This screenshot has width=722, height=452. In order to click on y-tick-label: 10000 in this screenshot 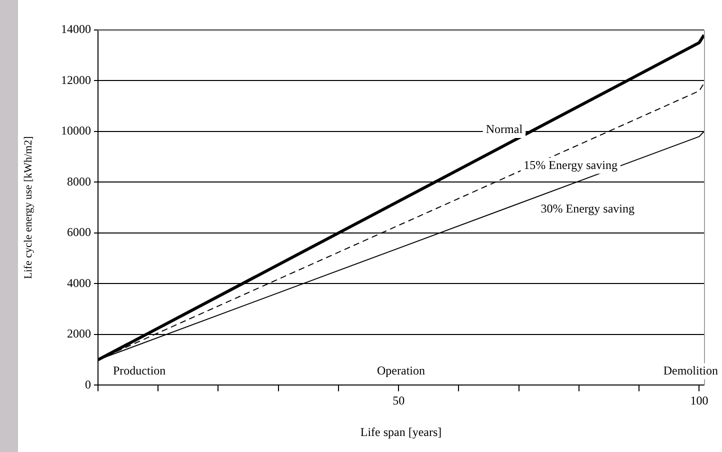, I will do `click(76, 131)`.